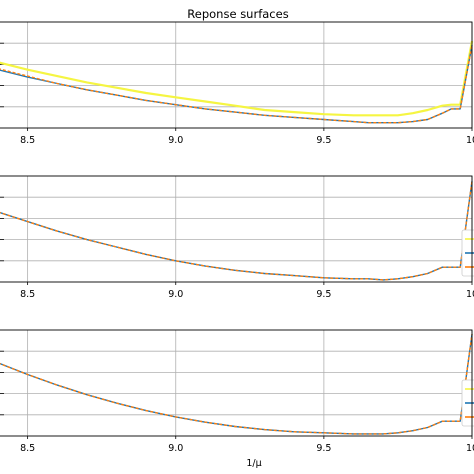  I want to click on figure-title: Reponse surfaces, so click(237, 14).